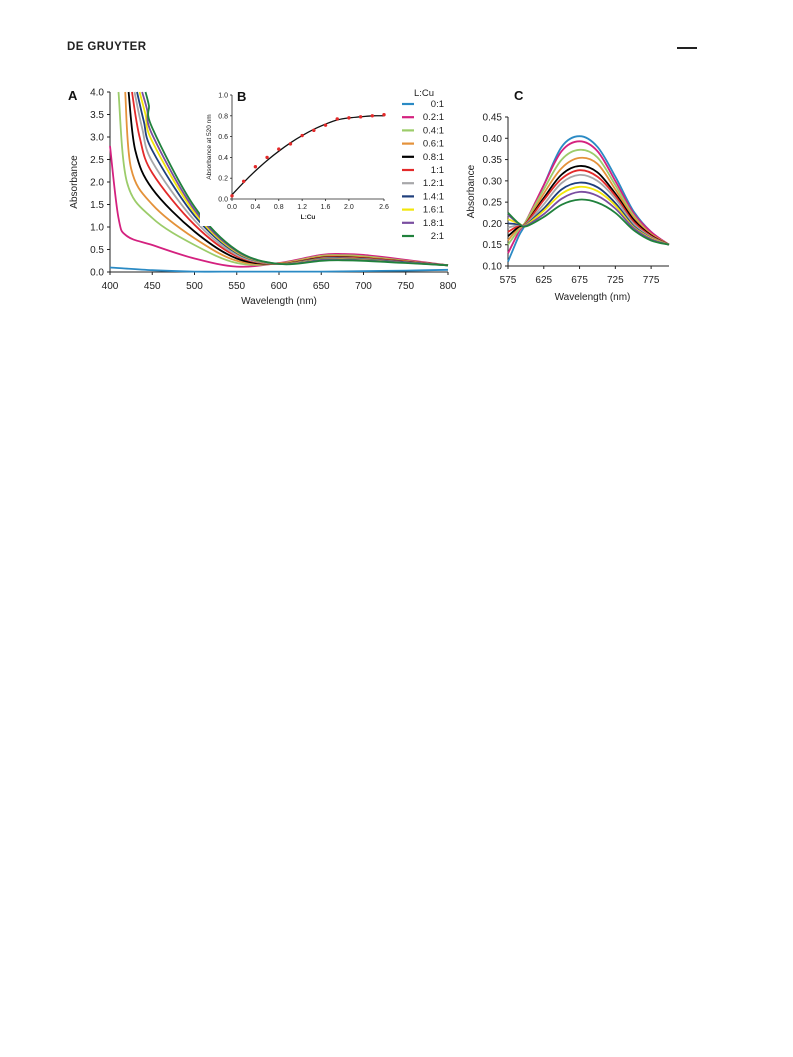 This screenshot has height=1057, width=793. What do you see at coordinates (279, 301) in the screenshot?
I see `panel-a-x-axis-label: Wavelength (nm)` at bounding box center [279, 301].